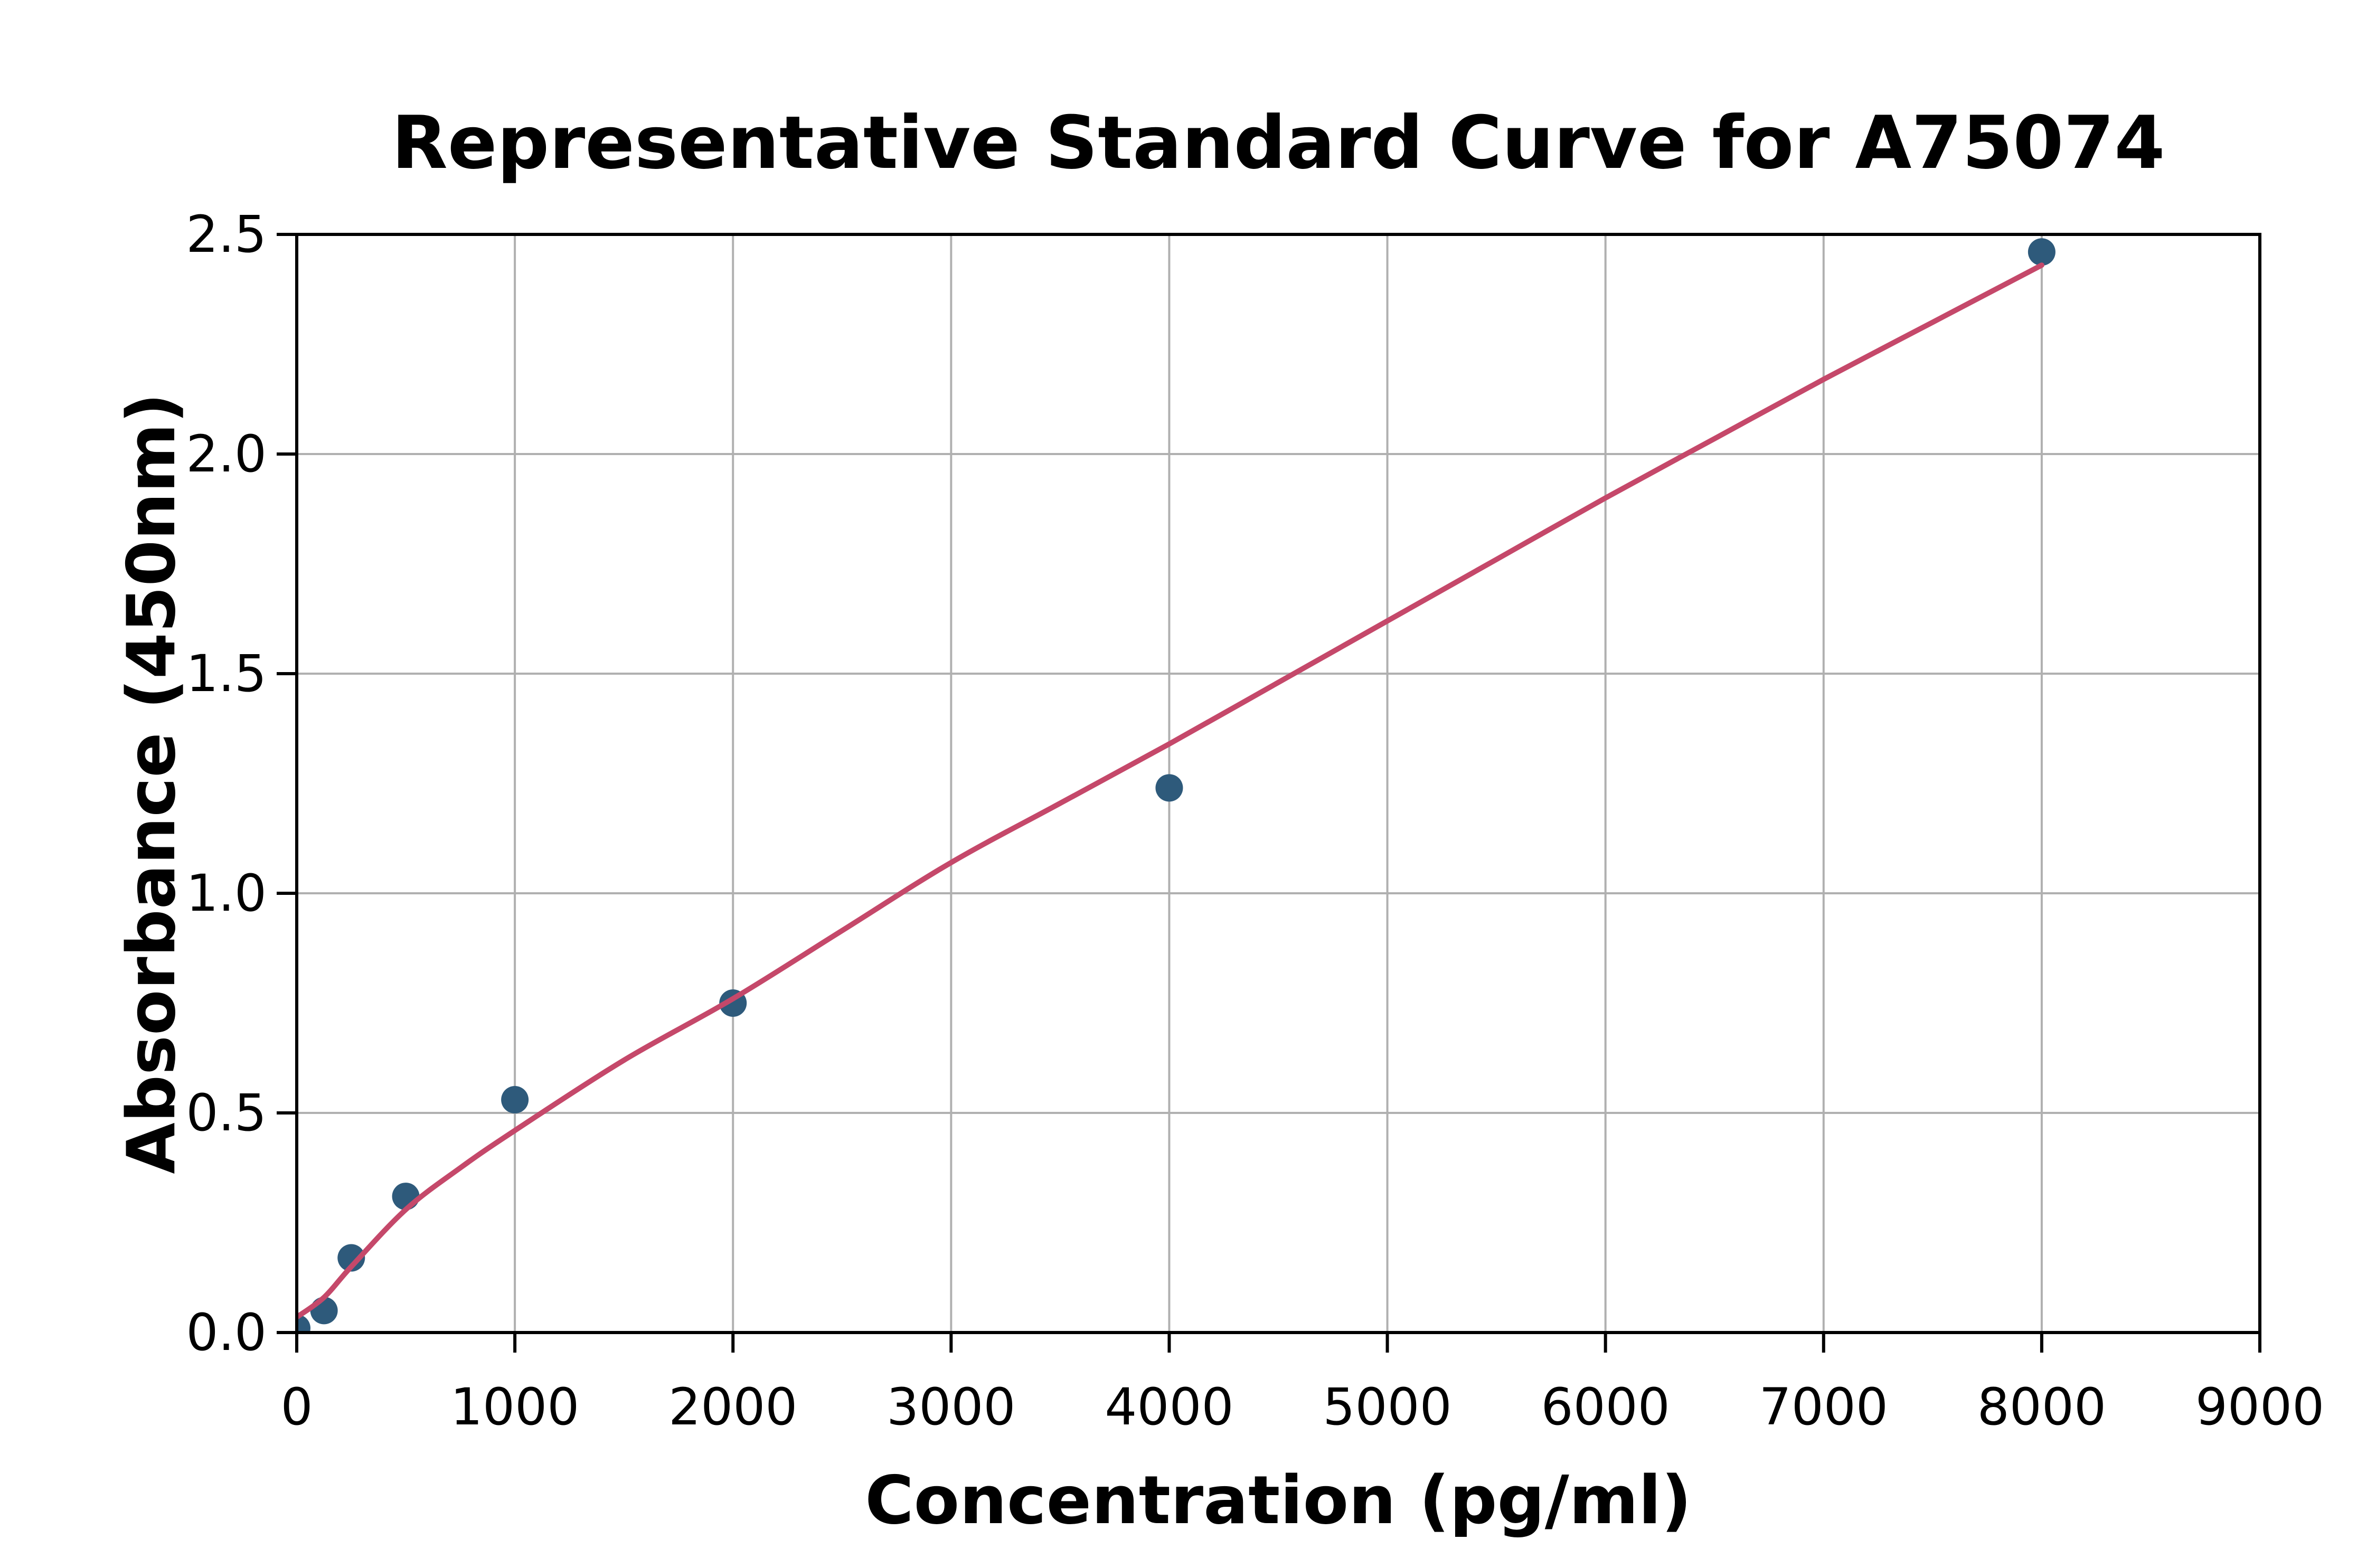  I want to click on x-tick-label: 5000, so click(1387, 1407).